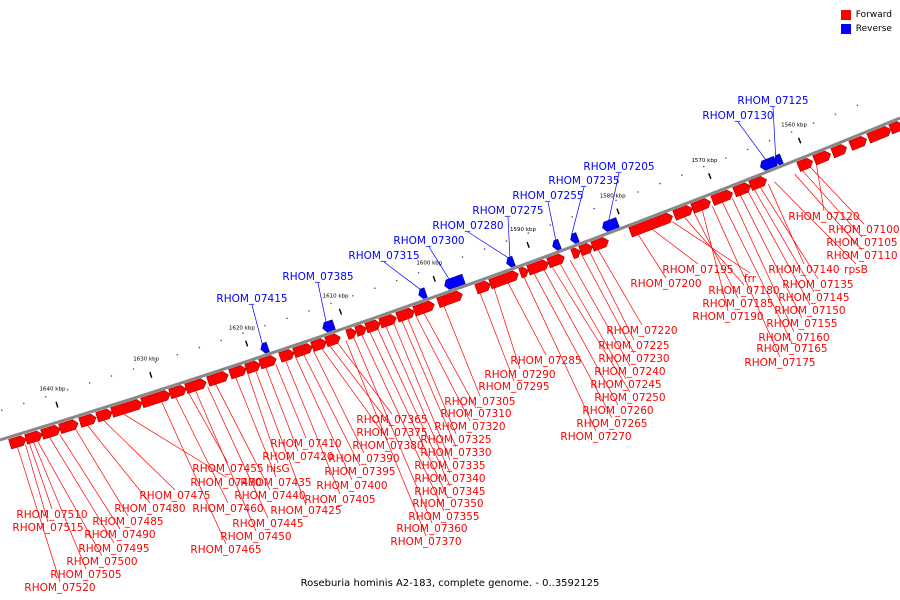  What do you see at coordinates (625, 385) in the screenshot?
I see `gene-label: RHOM_07245` at bounding box center [625, 385].